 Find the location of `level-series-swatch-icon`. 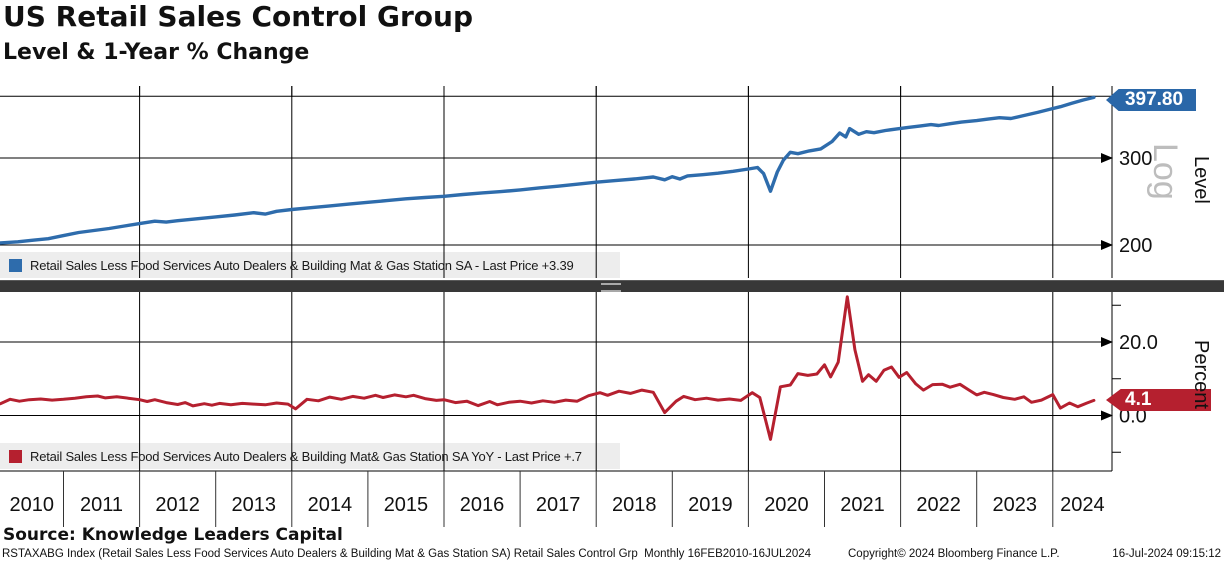

level-series-swatch-icon is located at coordinates (15, 265).